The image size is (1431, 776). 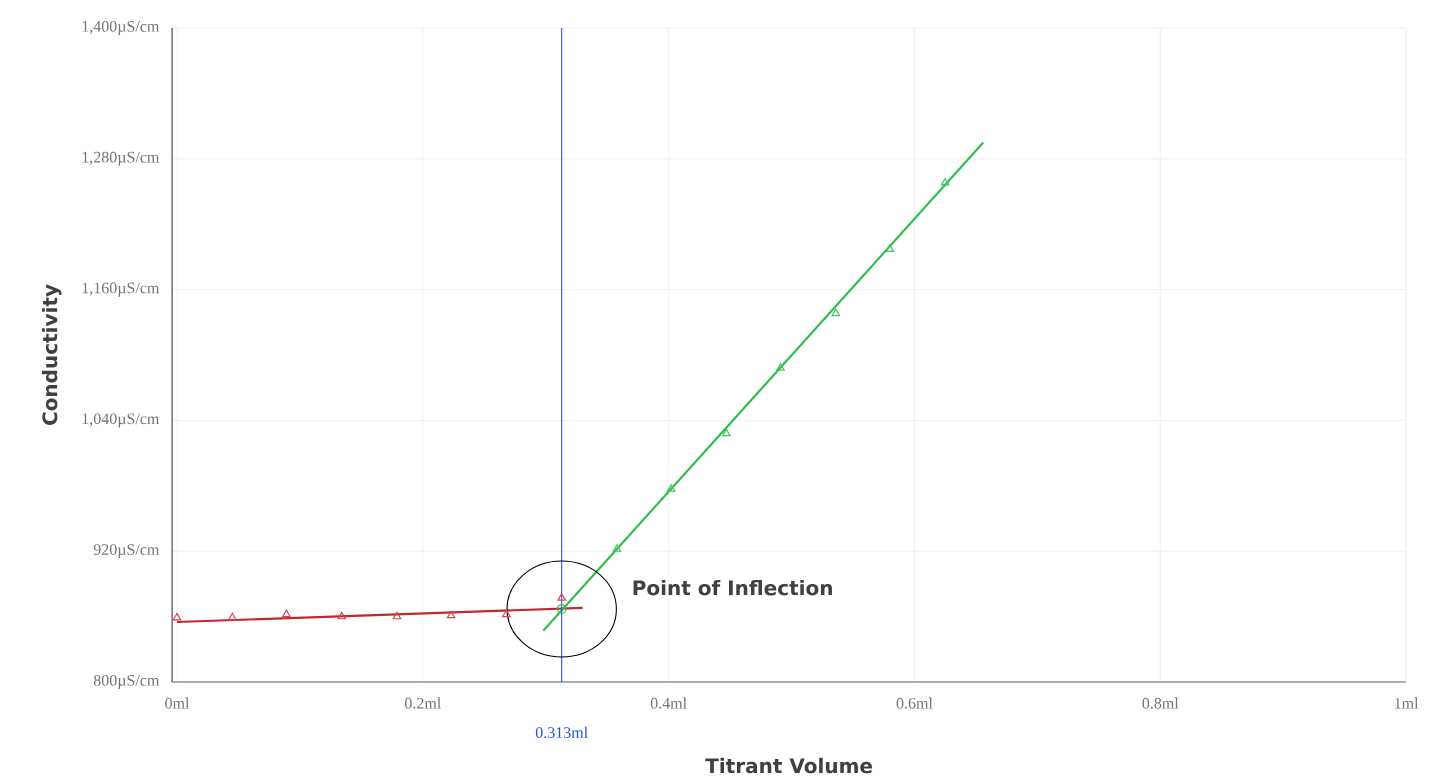 What do you see at coordinates (1407, 703) in the screenshot?
I see `x-tick-label: 1ml` at bounding box center [1407, 703].